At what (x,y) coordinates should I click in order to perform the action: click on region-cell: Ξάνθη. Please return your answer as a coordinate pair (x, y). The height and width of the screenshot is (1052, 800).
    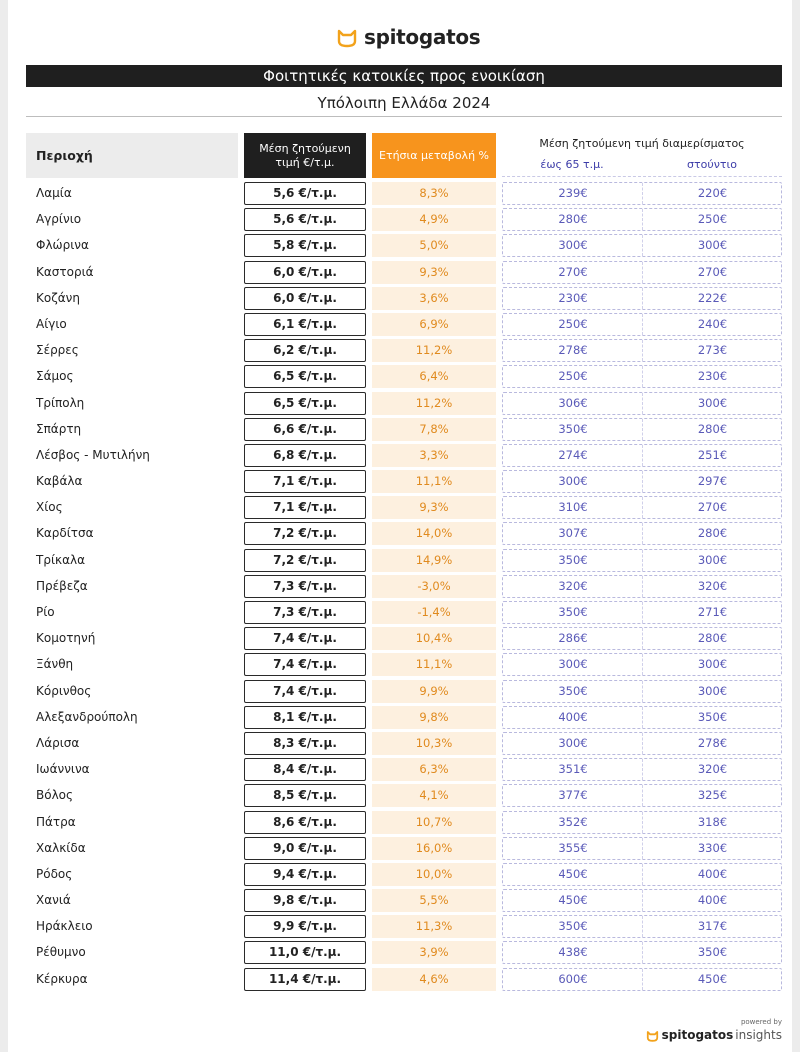
    Looking at the image, I should click on (55, 664).